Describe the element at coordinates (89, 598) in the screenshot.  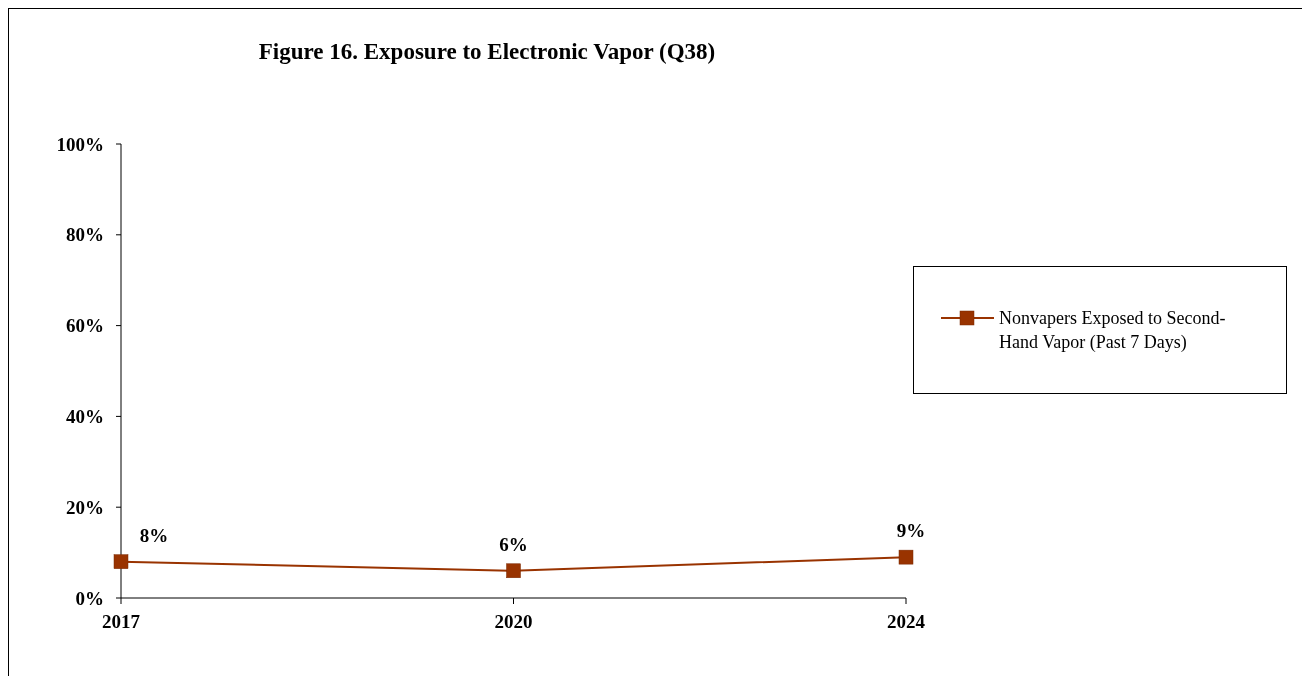
I see `y-tick-label: 0%` at that location.